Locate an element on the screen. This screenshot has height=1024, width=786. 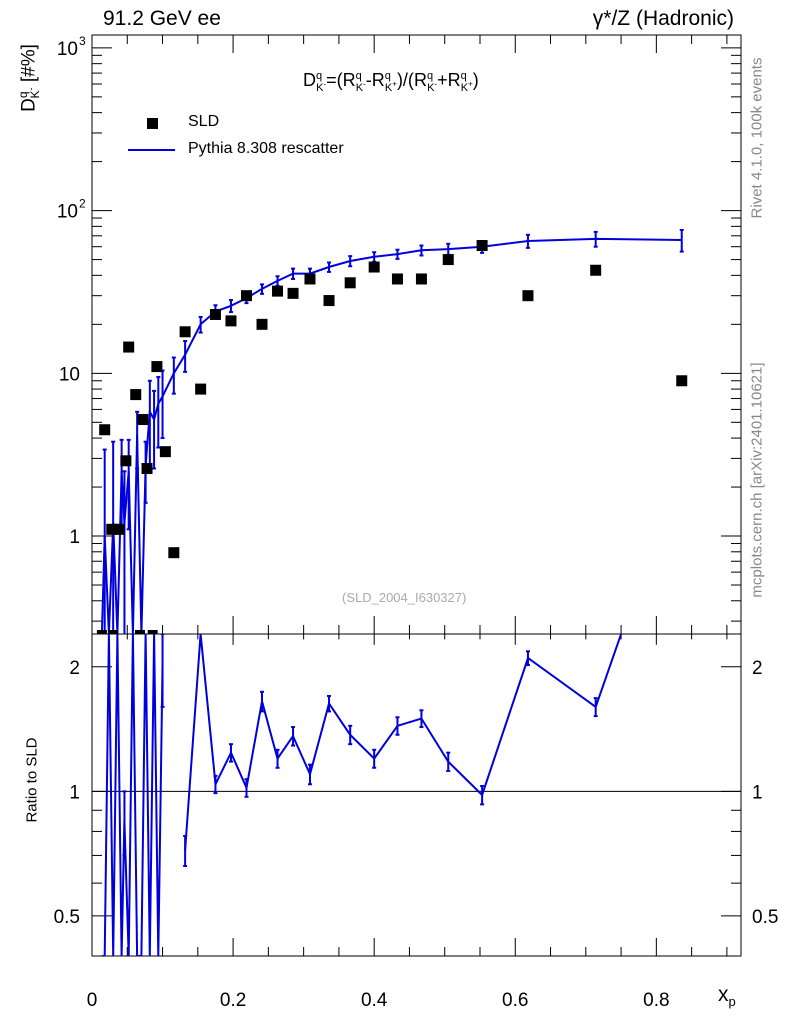
x-tick-label: 0 is located at coordinates (92, 1000).